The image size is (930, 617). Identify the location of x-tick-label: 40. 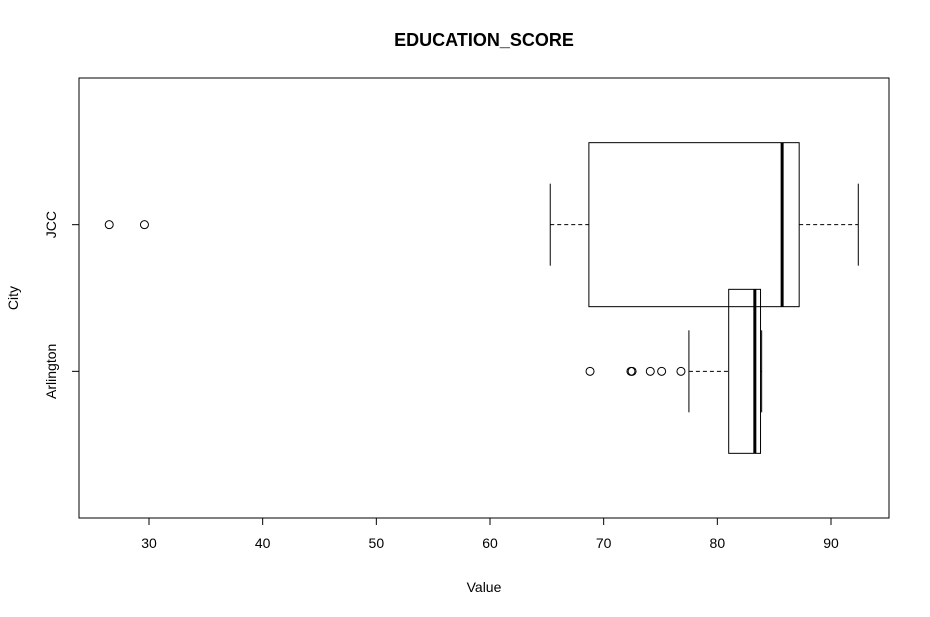
(263, 543).